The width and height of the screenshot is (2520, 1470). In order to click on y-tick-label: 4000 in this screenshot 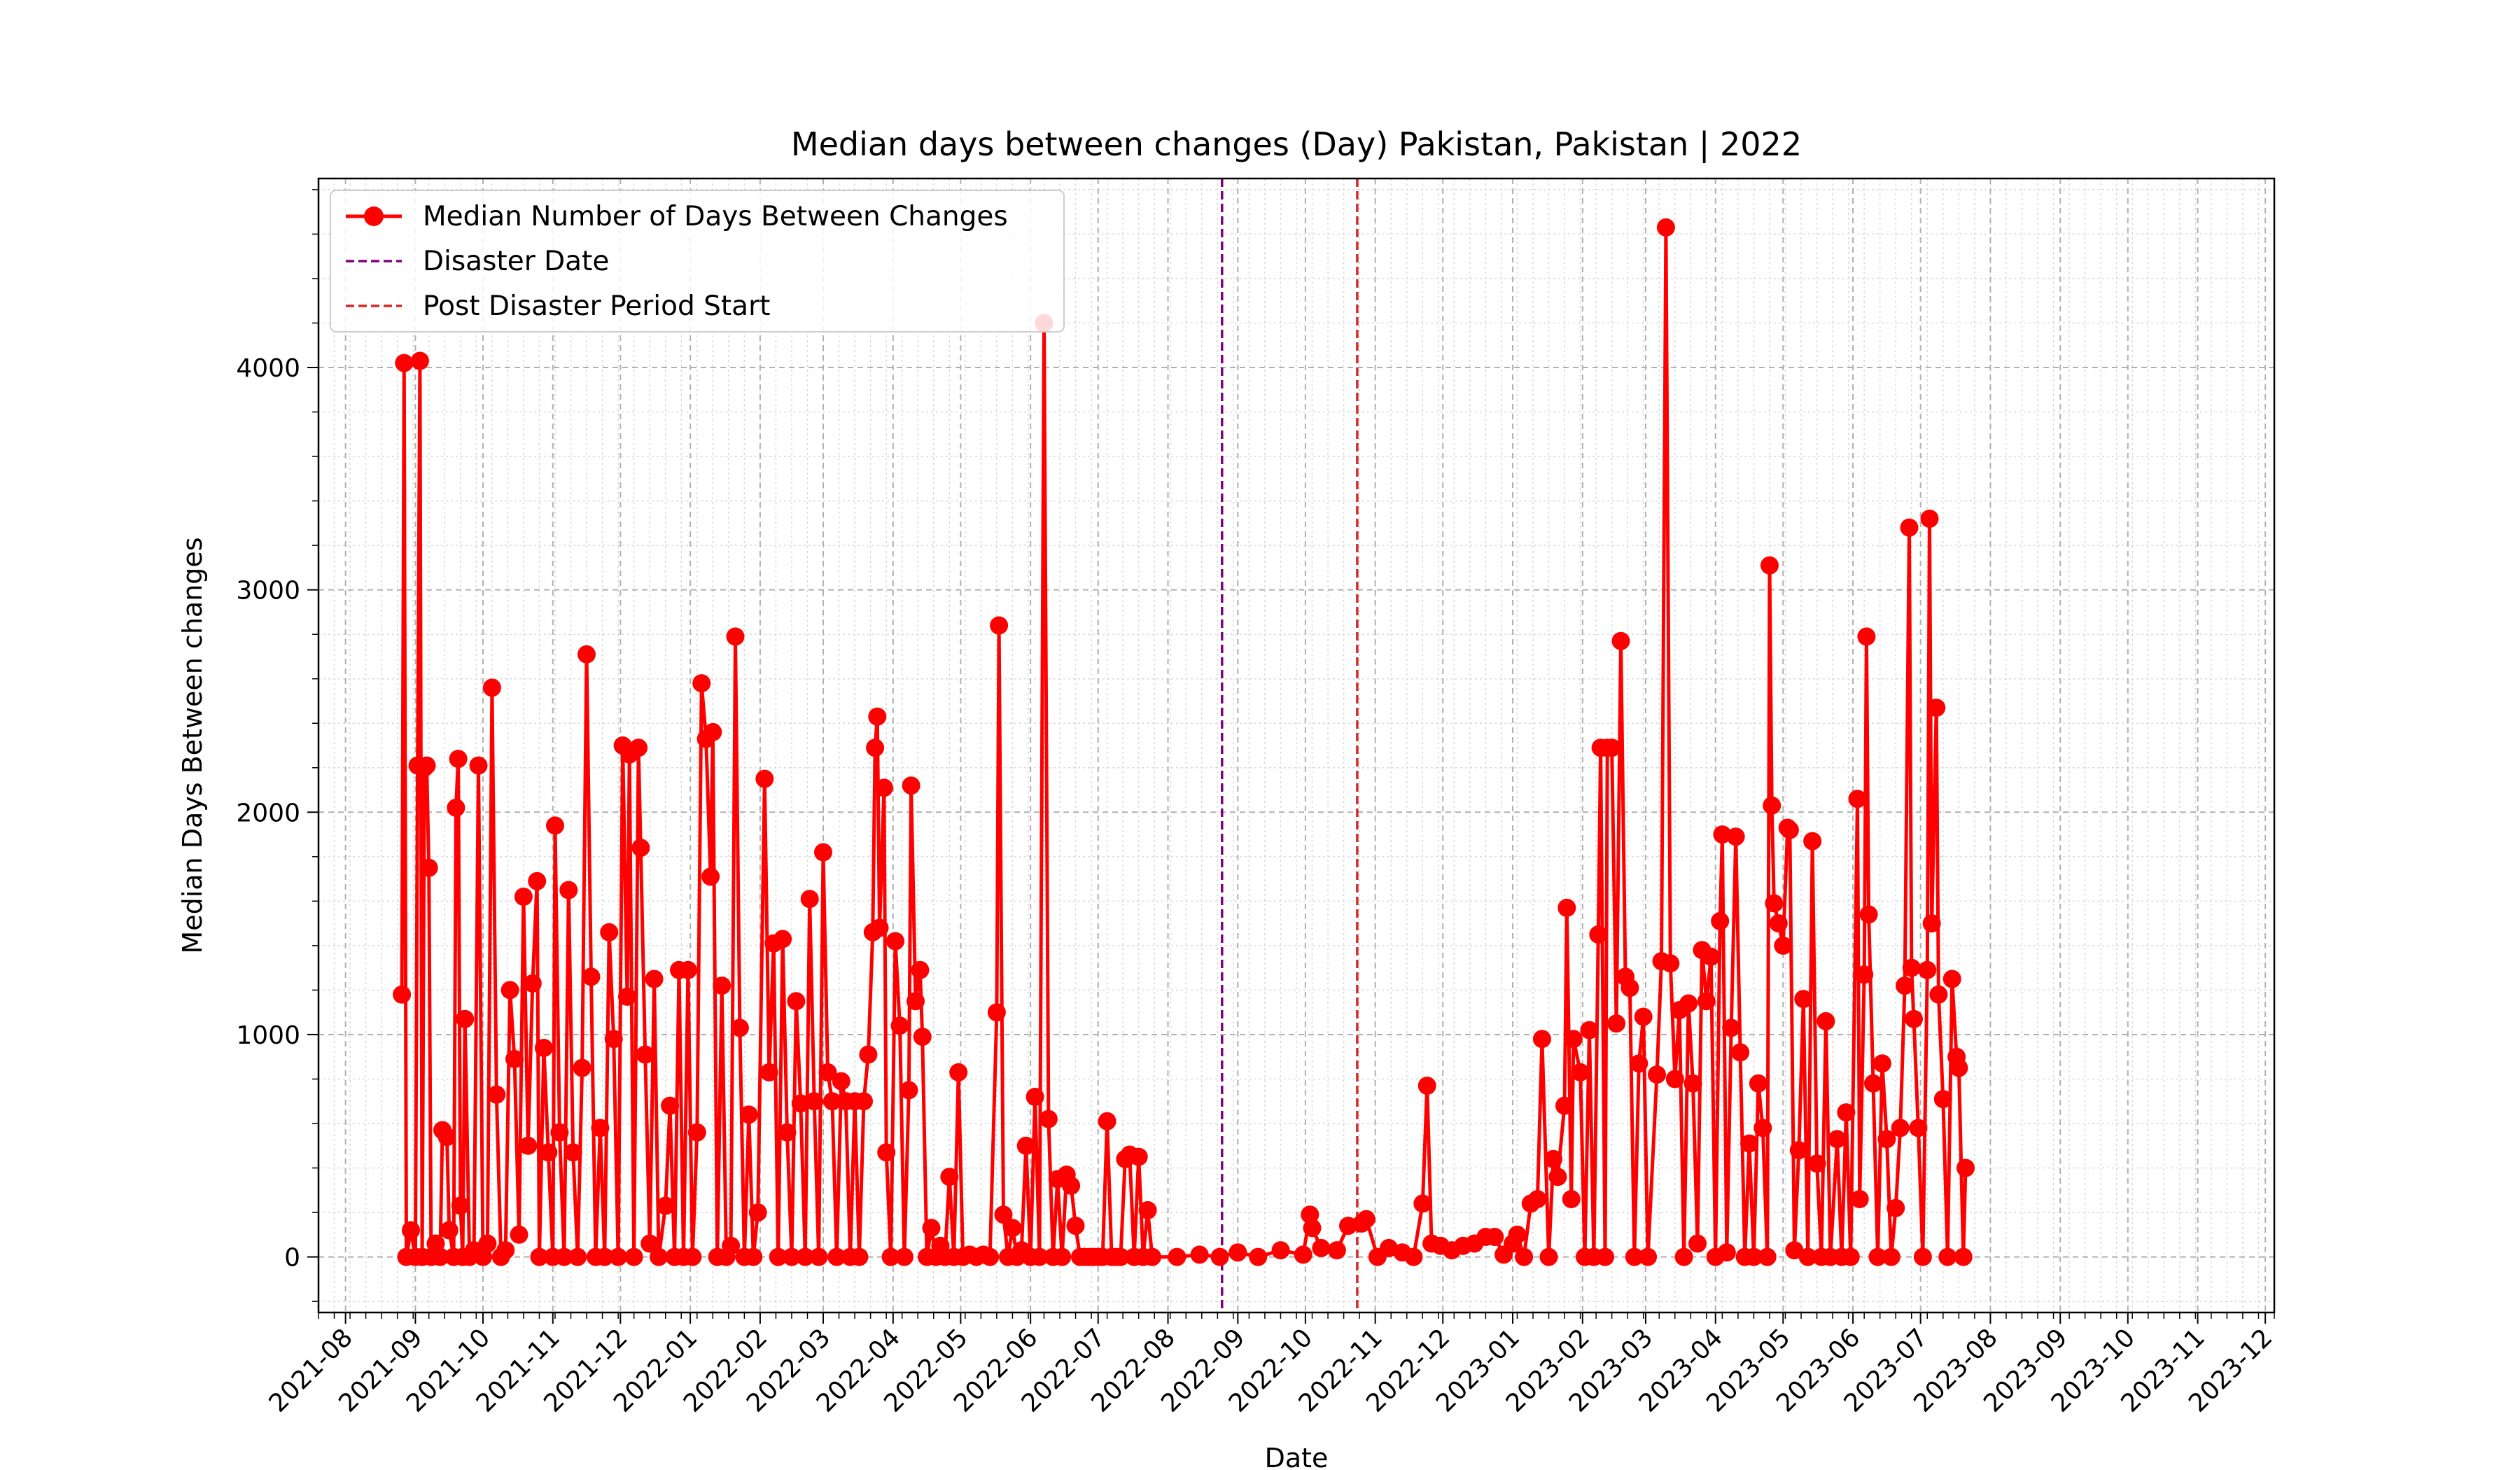, I will do `click(268, 368)`.